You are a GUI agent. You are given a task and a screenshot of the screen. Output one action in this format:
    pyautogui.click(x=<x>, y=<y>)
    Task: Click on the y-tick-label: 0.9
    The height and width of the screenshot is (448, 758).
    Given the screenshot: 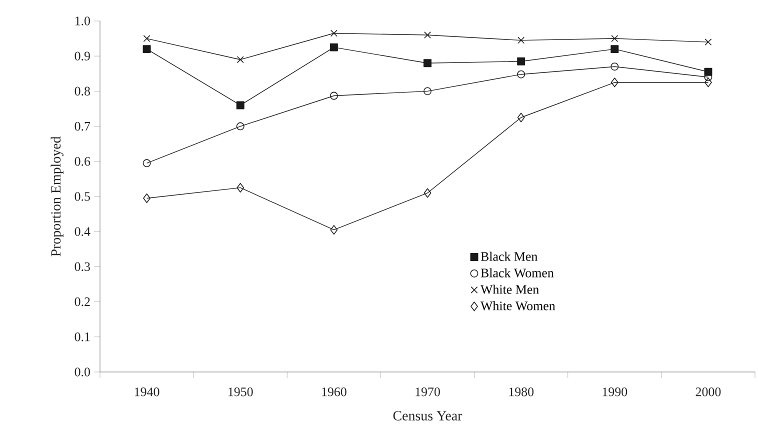 What is the action you would take?
    pyautogui.click(x=82, y=56)
    